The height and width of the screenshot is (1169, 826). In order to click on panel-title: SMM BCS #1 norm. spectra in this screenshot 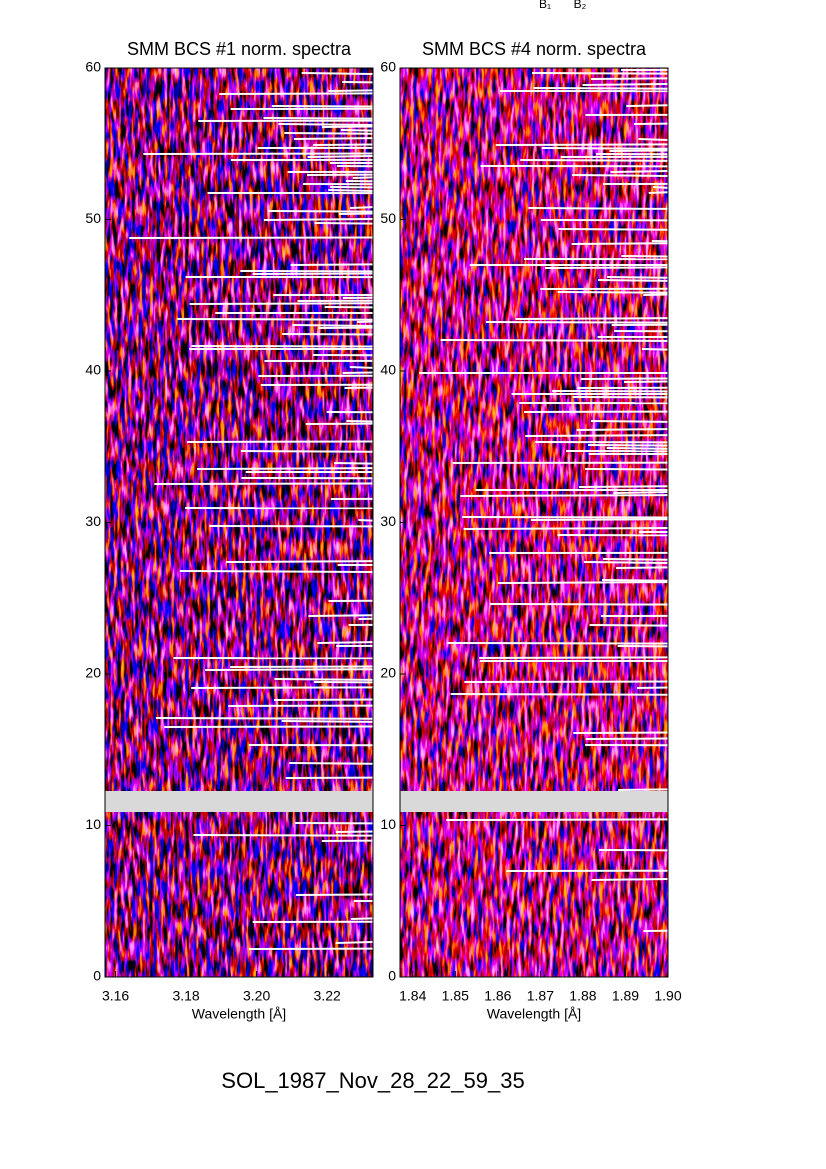, I will do `click(239, 49)`.